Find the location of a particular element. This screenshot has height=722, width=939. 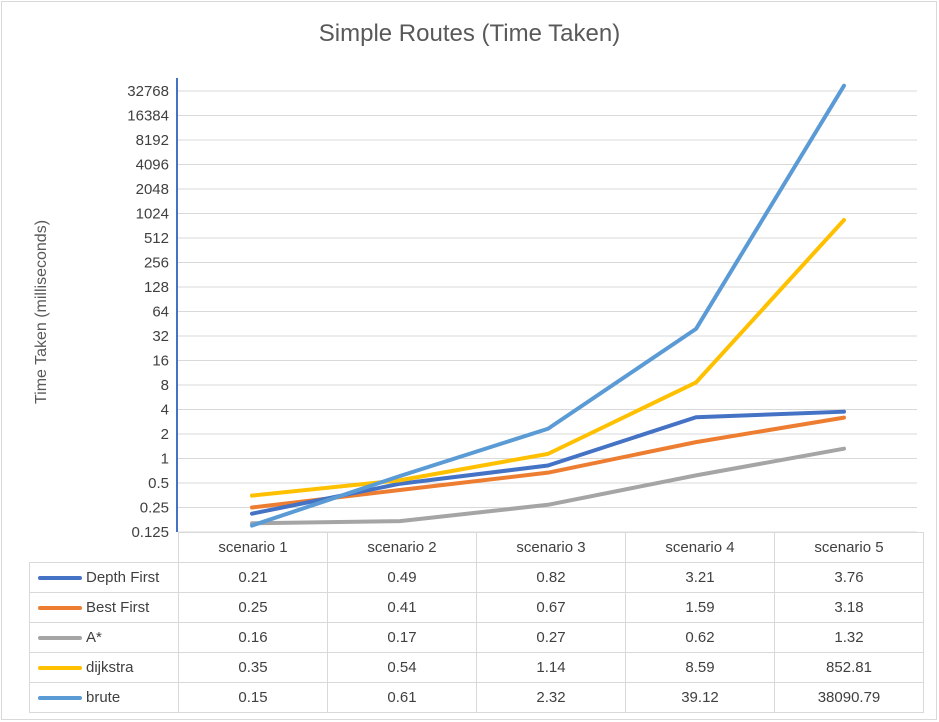

data-value: 1.14 is located at coordinates (551, 667).